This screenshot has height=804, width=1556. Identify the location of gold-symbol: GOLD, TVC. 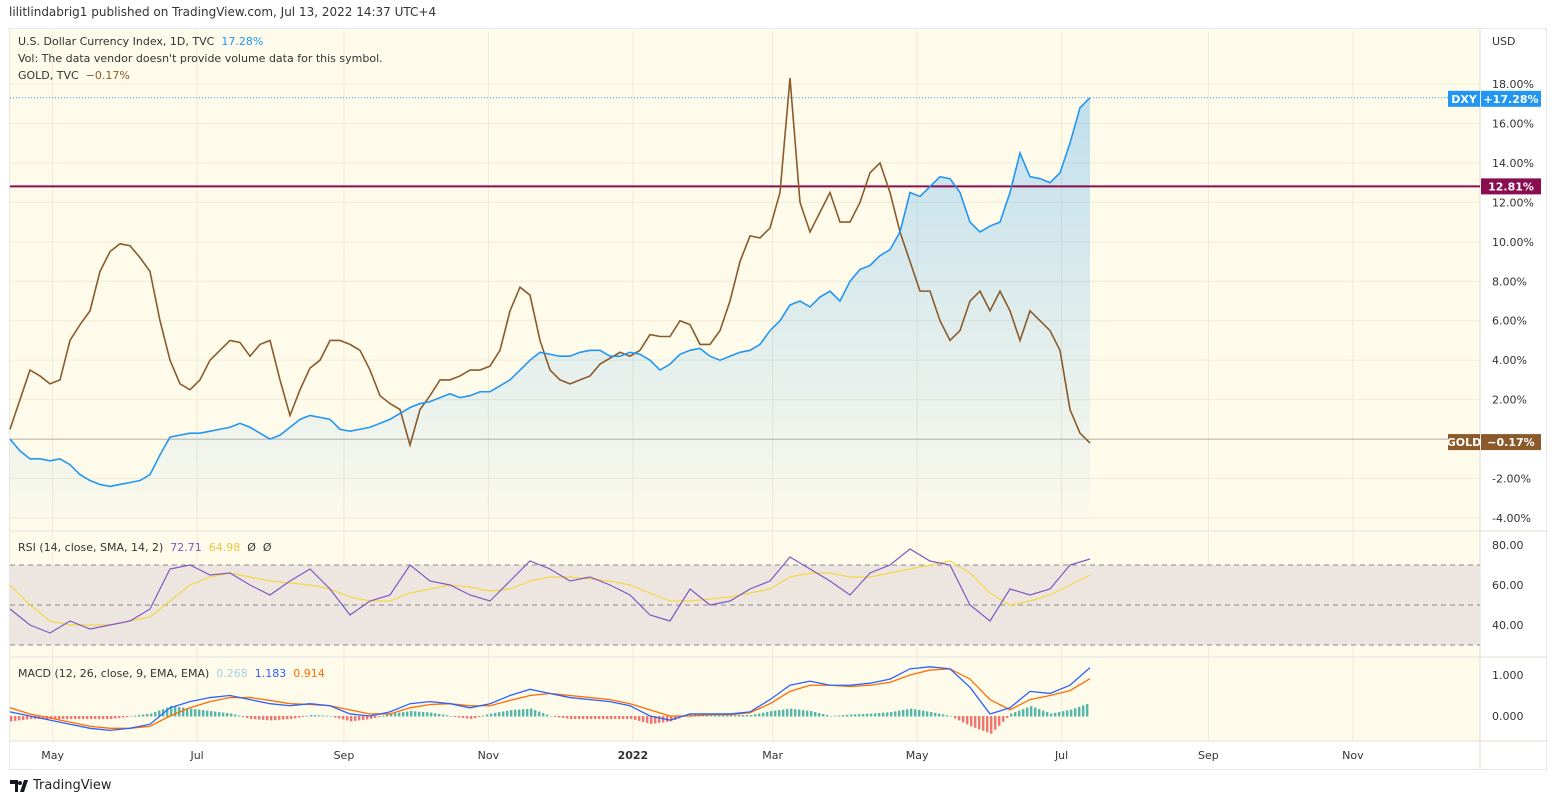
(48, 75).